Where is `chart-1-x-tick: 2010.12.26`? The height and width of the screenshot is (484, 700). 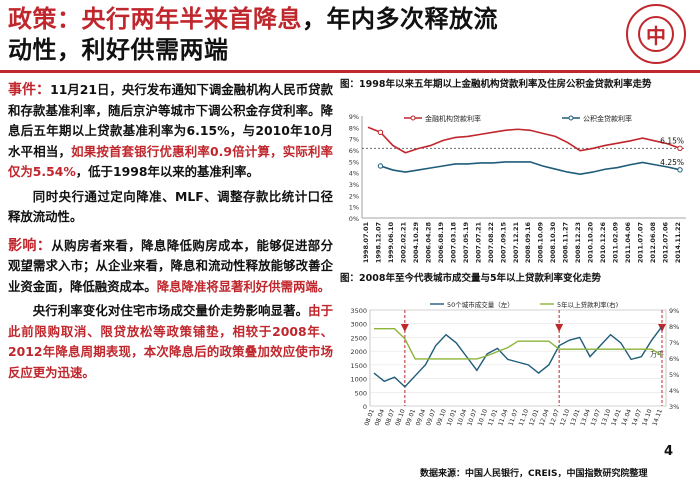
chart-1-x-tick: 2010.12.26 is located at coordinates (603, 243).